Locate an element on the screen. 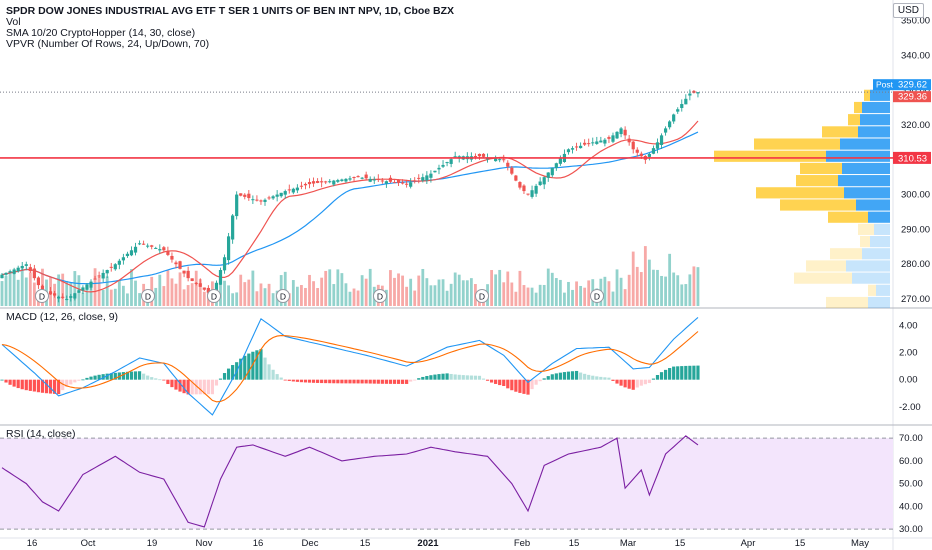 Image resolution: width=932 pixels, height=550 pixels. dividend-marker is located at coordinates (482, 296).